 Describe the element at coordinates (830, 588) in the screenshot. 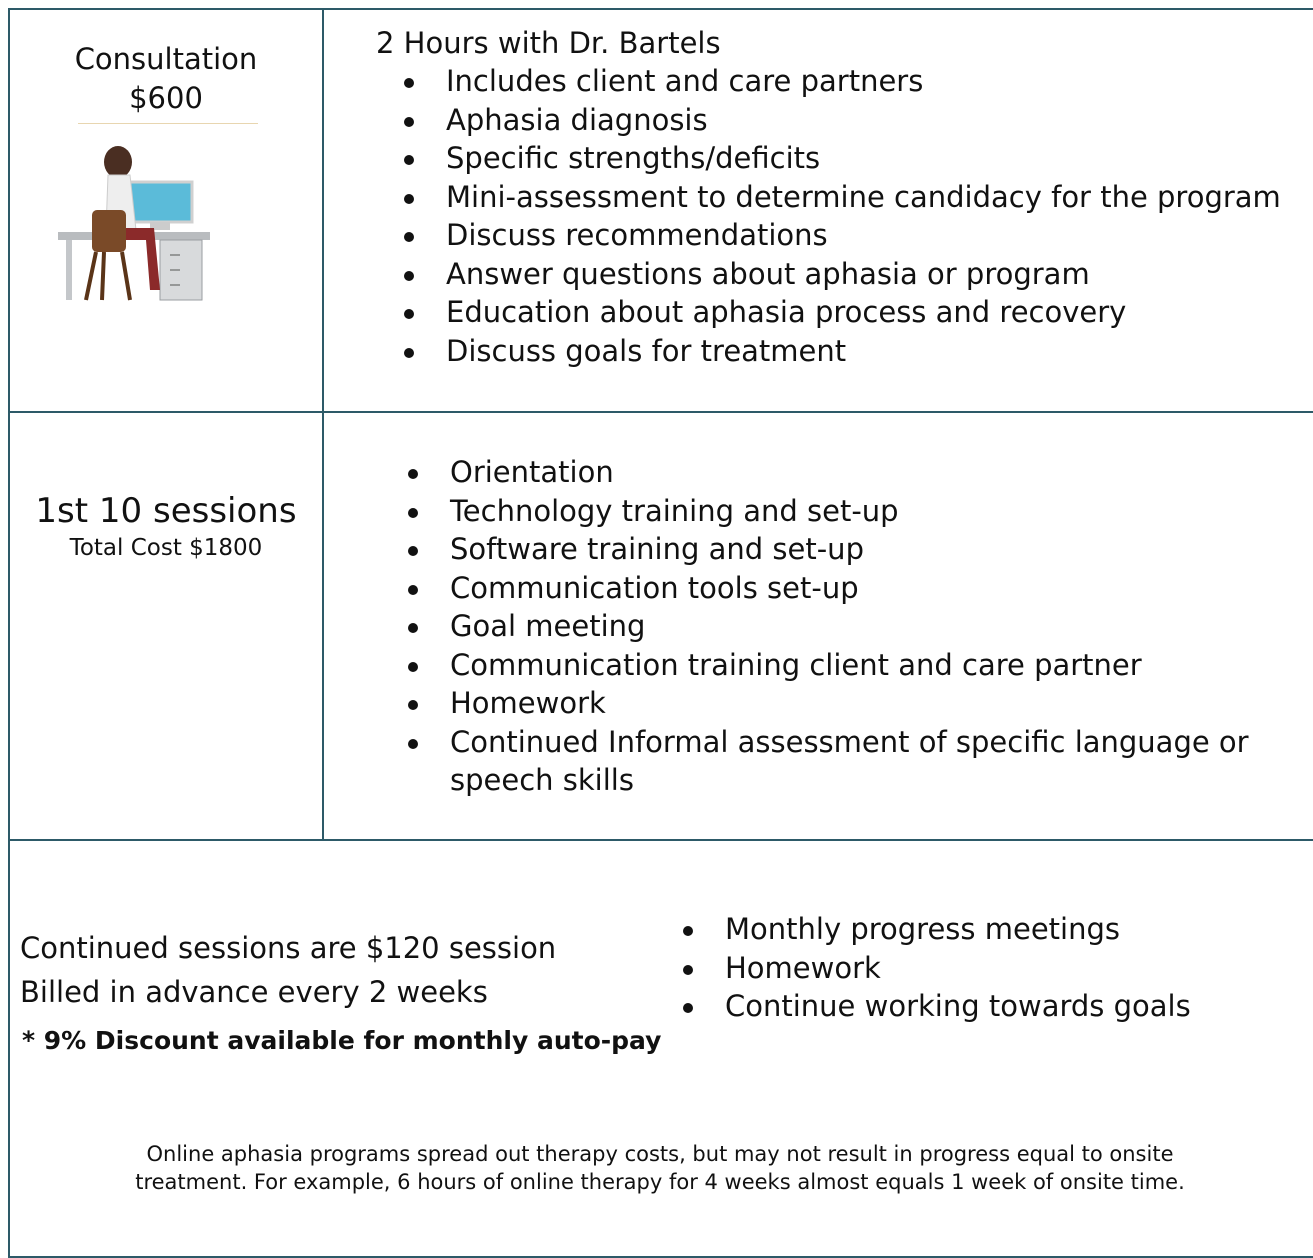

I see `list-item: Communication tools set-up` at that location.